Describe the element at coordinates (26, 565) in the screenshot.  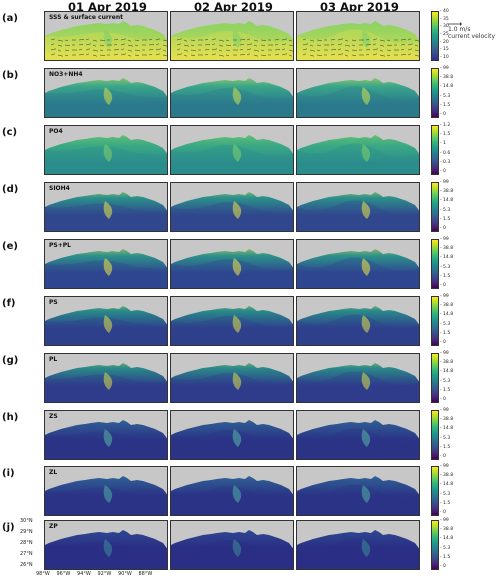
I see `latitude-tick-label: 26°N` at that location.